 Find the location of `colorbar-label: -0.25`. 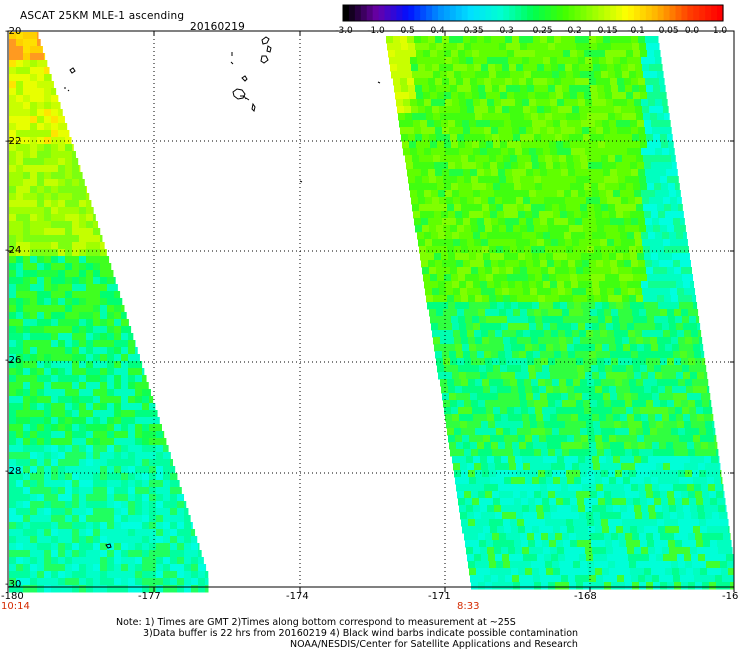

colorbar-label: -0.25 is located at coordinates (541, 31).